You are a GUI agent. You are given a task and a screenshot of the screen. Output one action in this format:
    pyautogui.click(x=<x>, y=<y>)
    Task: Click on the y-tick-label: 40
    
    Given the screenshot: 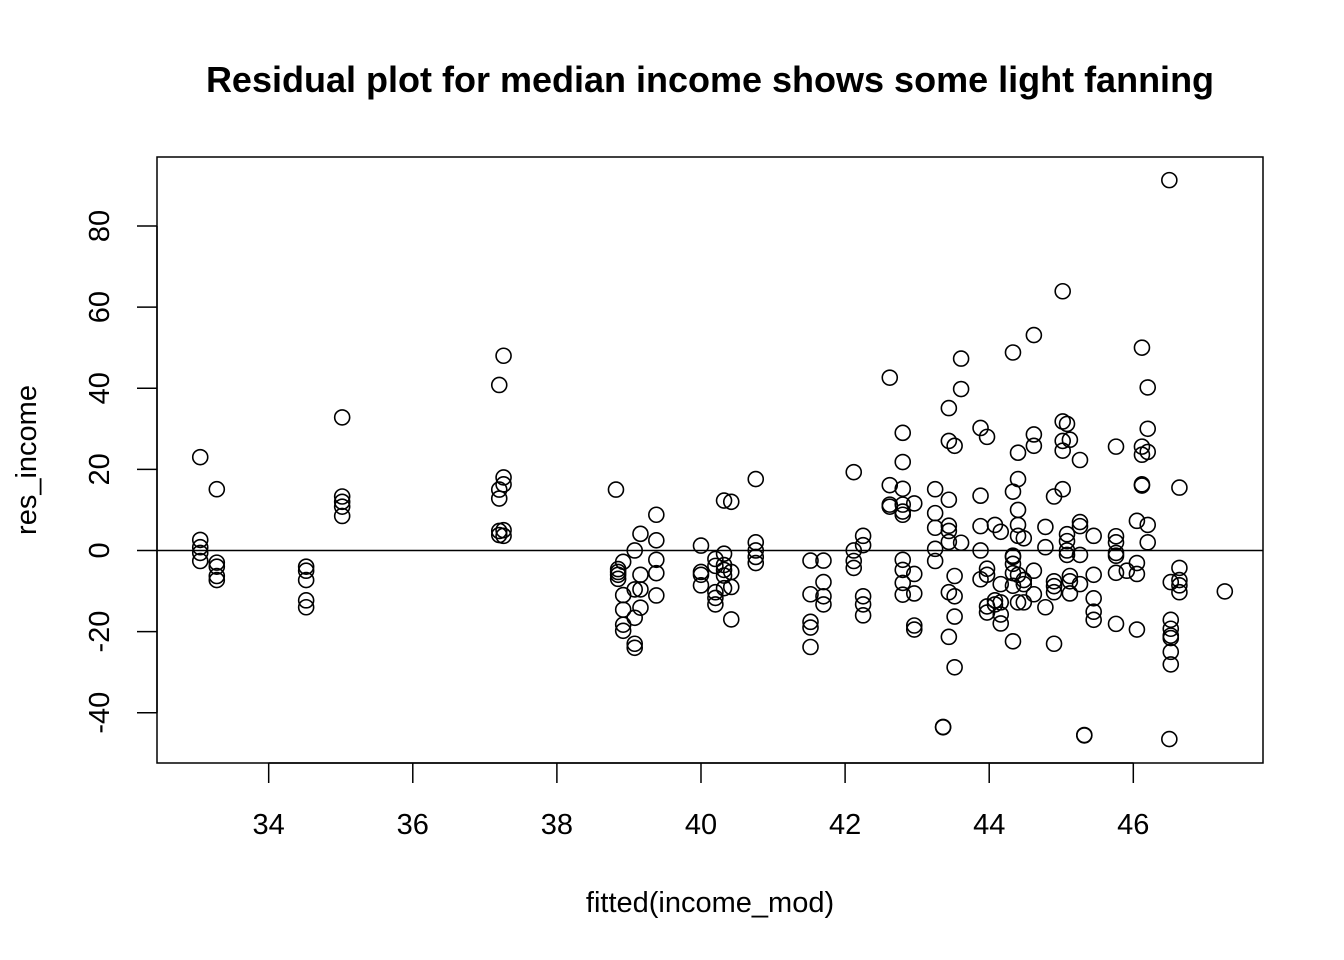 What is the action you would take?
    pyautogui.click(x=100, y=388)
    